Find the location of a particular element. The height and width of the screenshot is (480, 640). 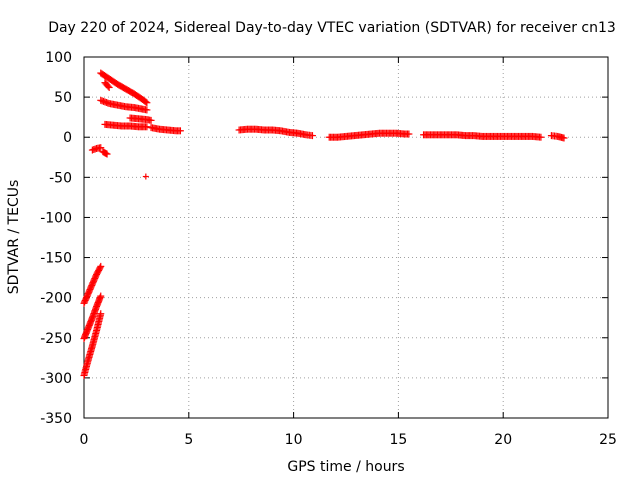

y-tick-label: -150 is located at coordinates (56, 259).